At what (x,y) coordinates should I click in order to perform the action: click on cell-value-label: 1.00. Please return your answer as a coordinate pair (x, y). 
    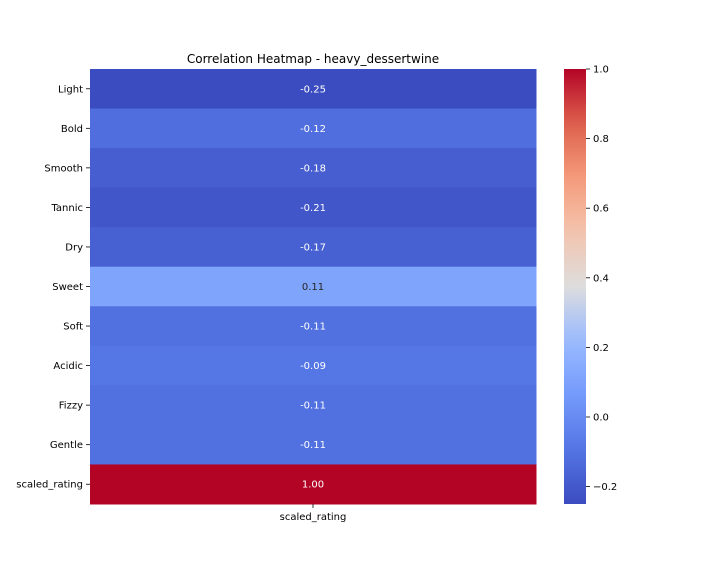
    Looking at the image, I should click on (313, 485).